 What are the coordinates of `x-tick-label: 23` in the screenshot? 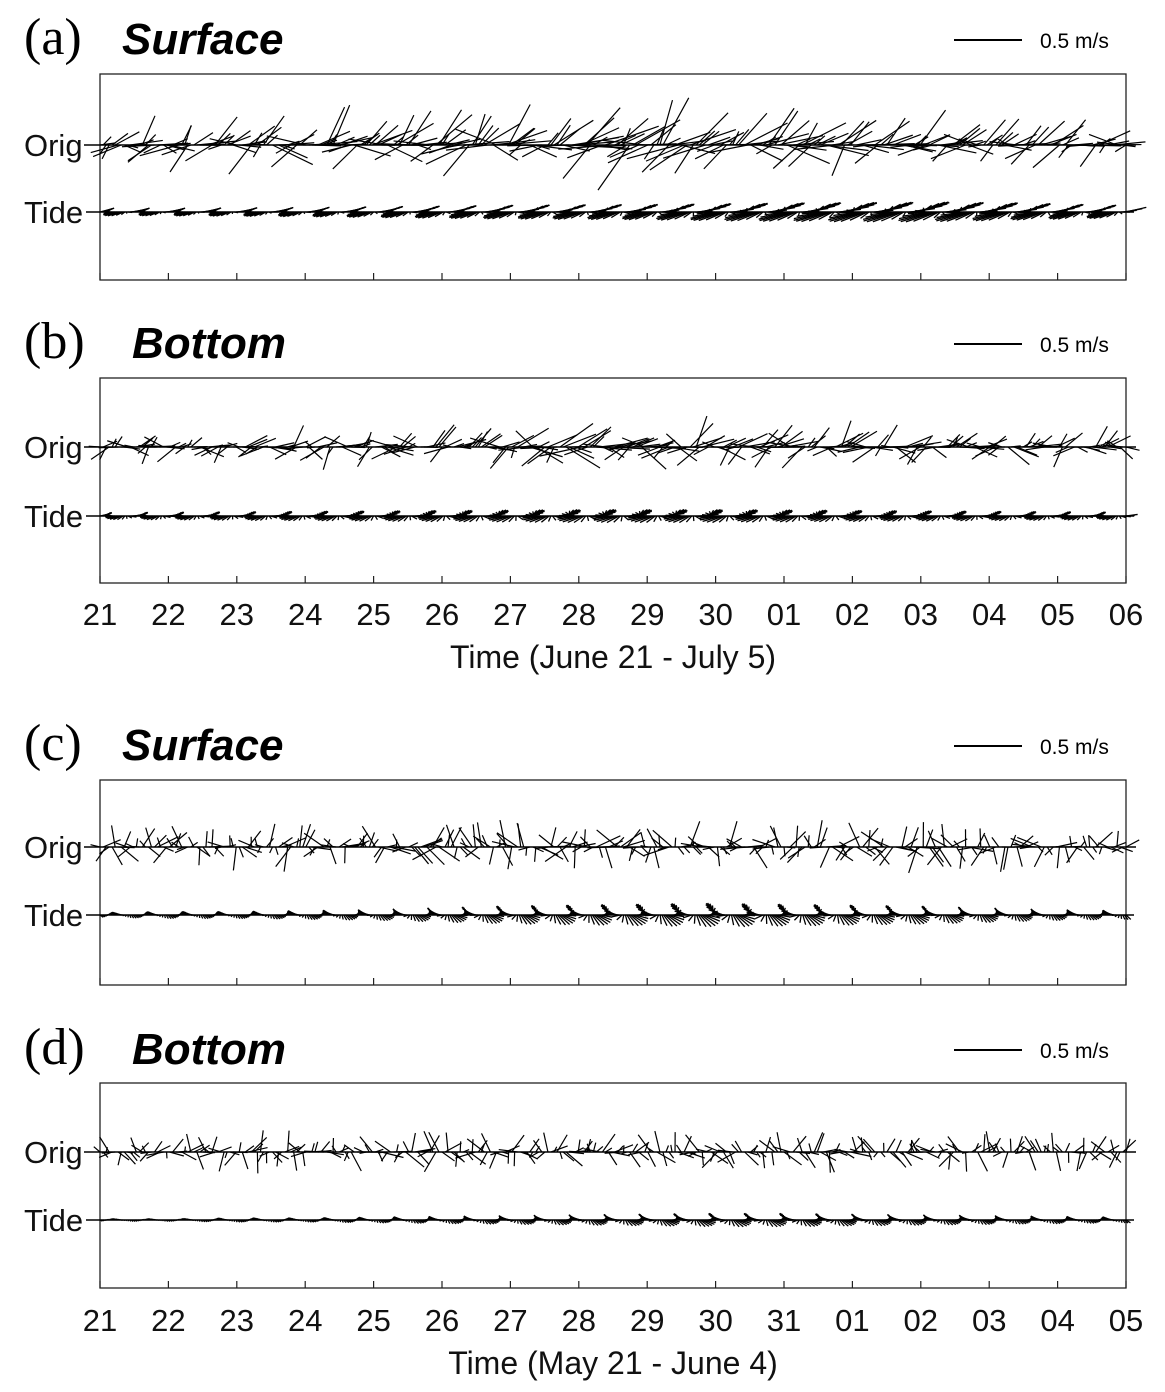 It's located at (237, 1320).